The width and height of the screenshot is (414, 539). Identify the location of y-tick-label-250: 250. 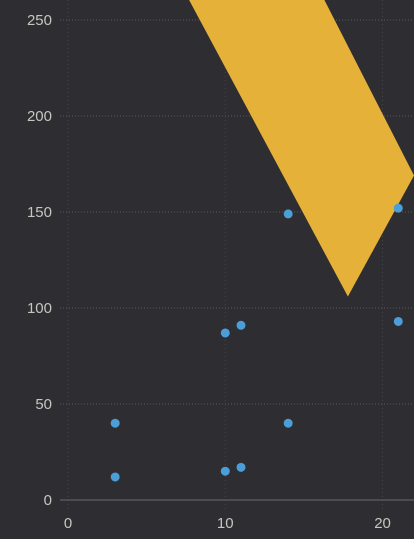
(39, 20).